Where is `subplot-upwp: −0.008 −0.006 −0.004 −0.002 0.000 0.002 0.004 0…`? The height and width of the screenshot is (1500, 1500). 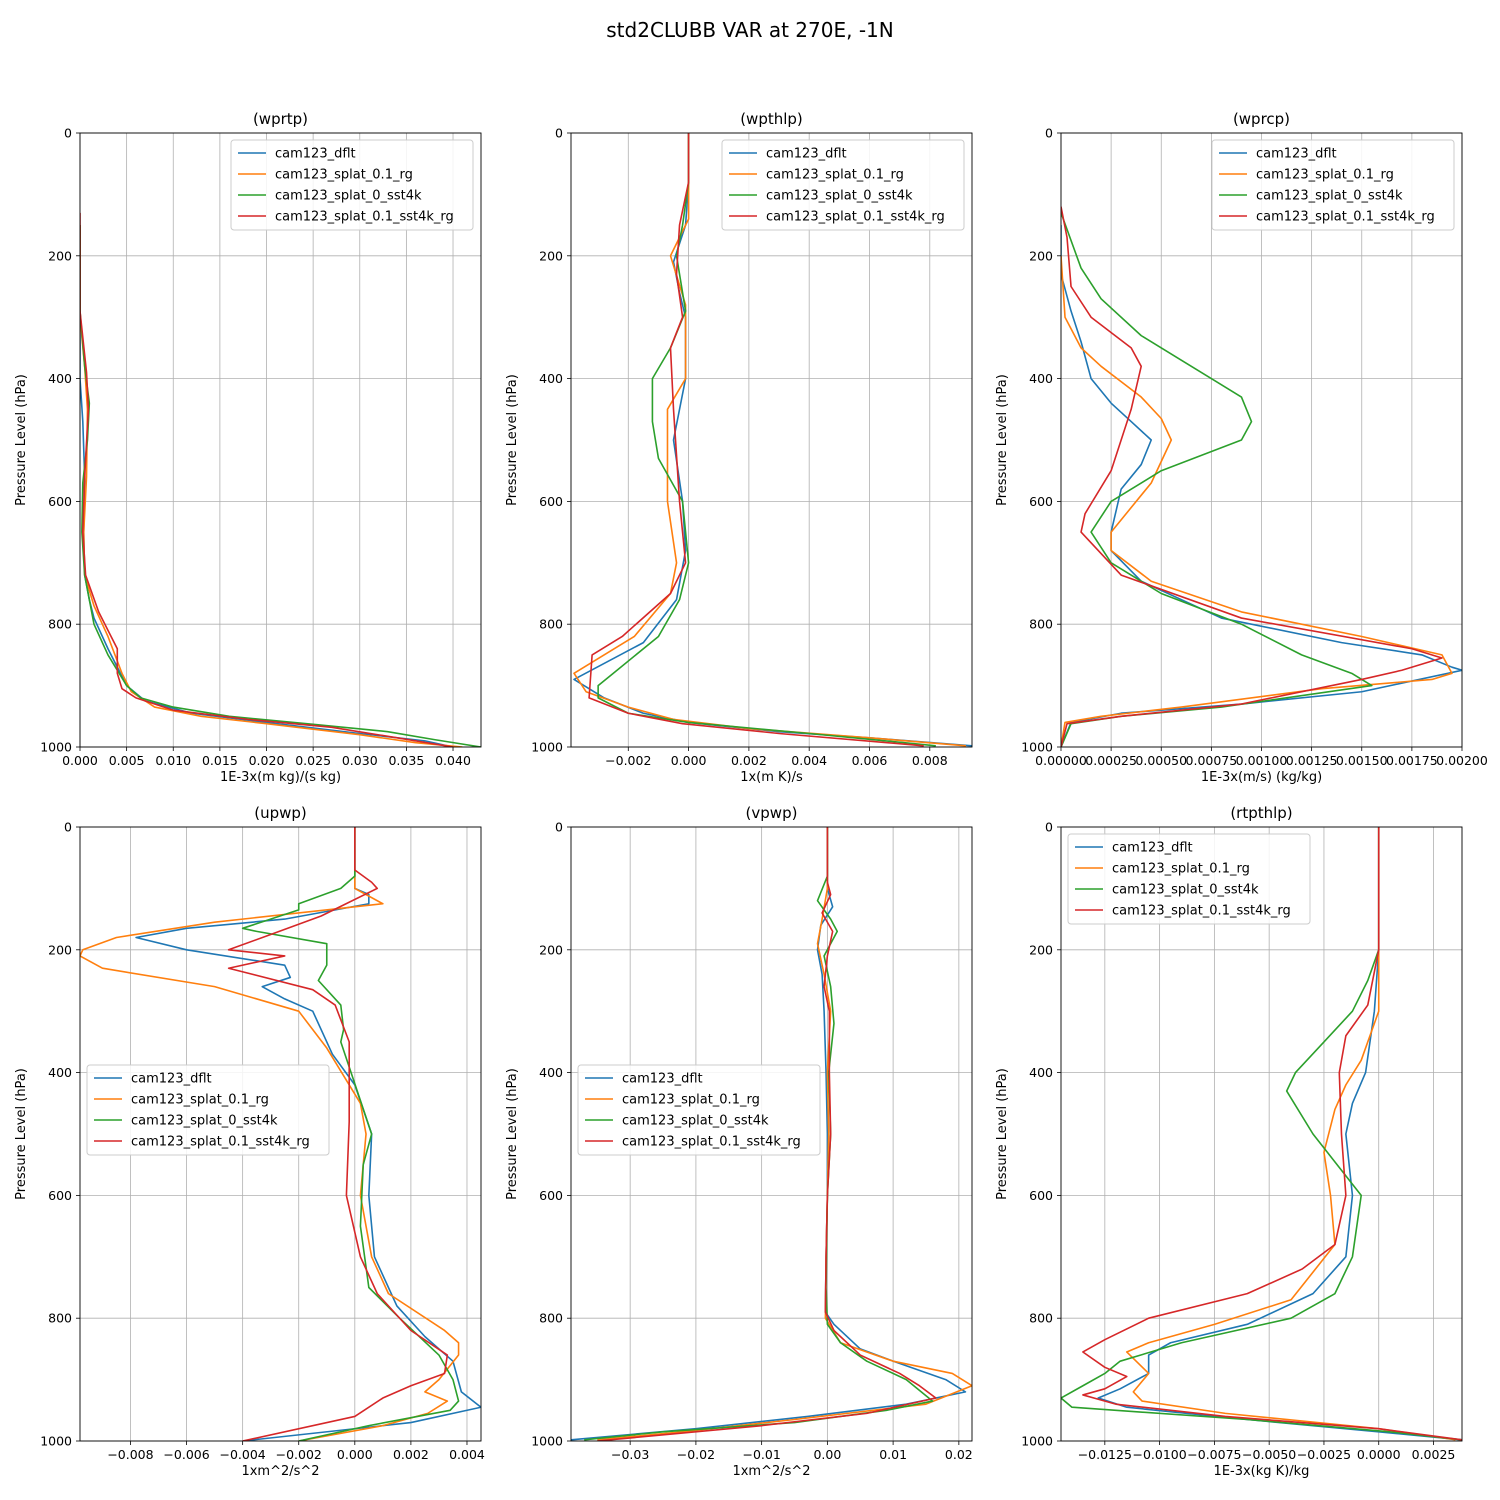 subplot-upwp: −0.008 −0.006 −0.004 −0.002 0.000 0.002 0.004 0… is located at coordinates (249, 1141).